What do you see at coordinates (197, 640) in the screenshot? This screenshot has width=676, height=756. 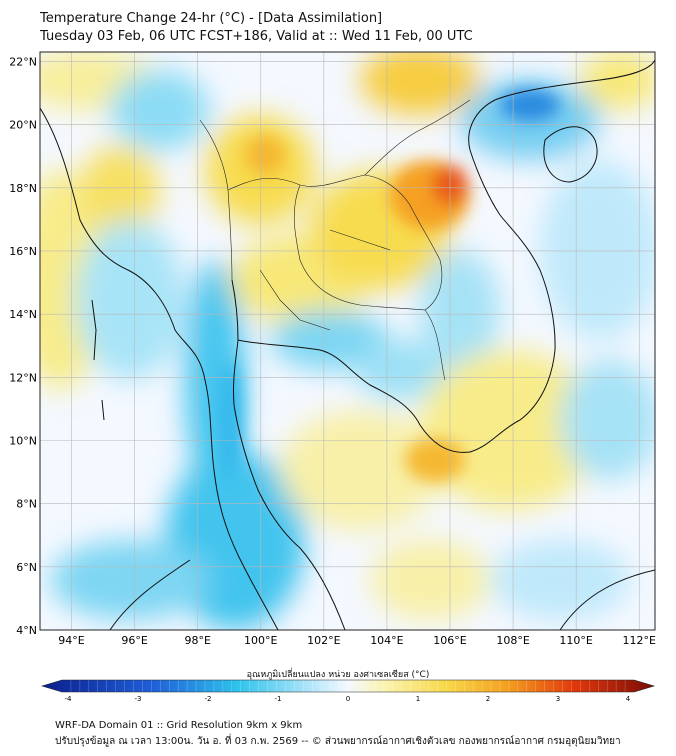 I see `lon-label: 98°E` at bounding box center [197, 640].